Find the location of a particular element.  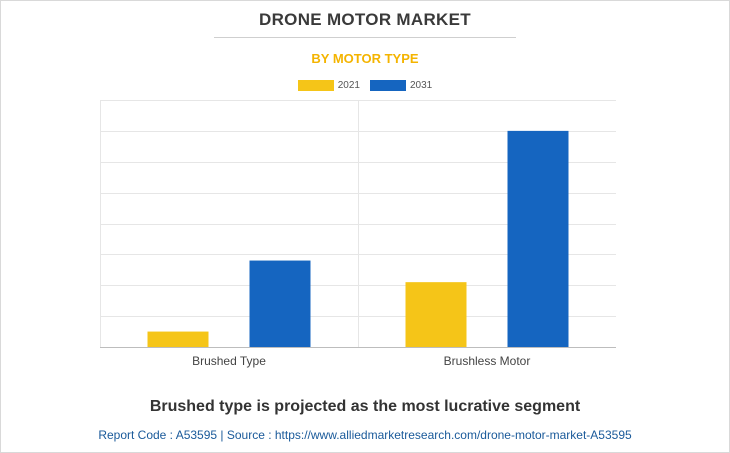

bar-brushed-type-2021 is located at coordinates (178, 339).